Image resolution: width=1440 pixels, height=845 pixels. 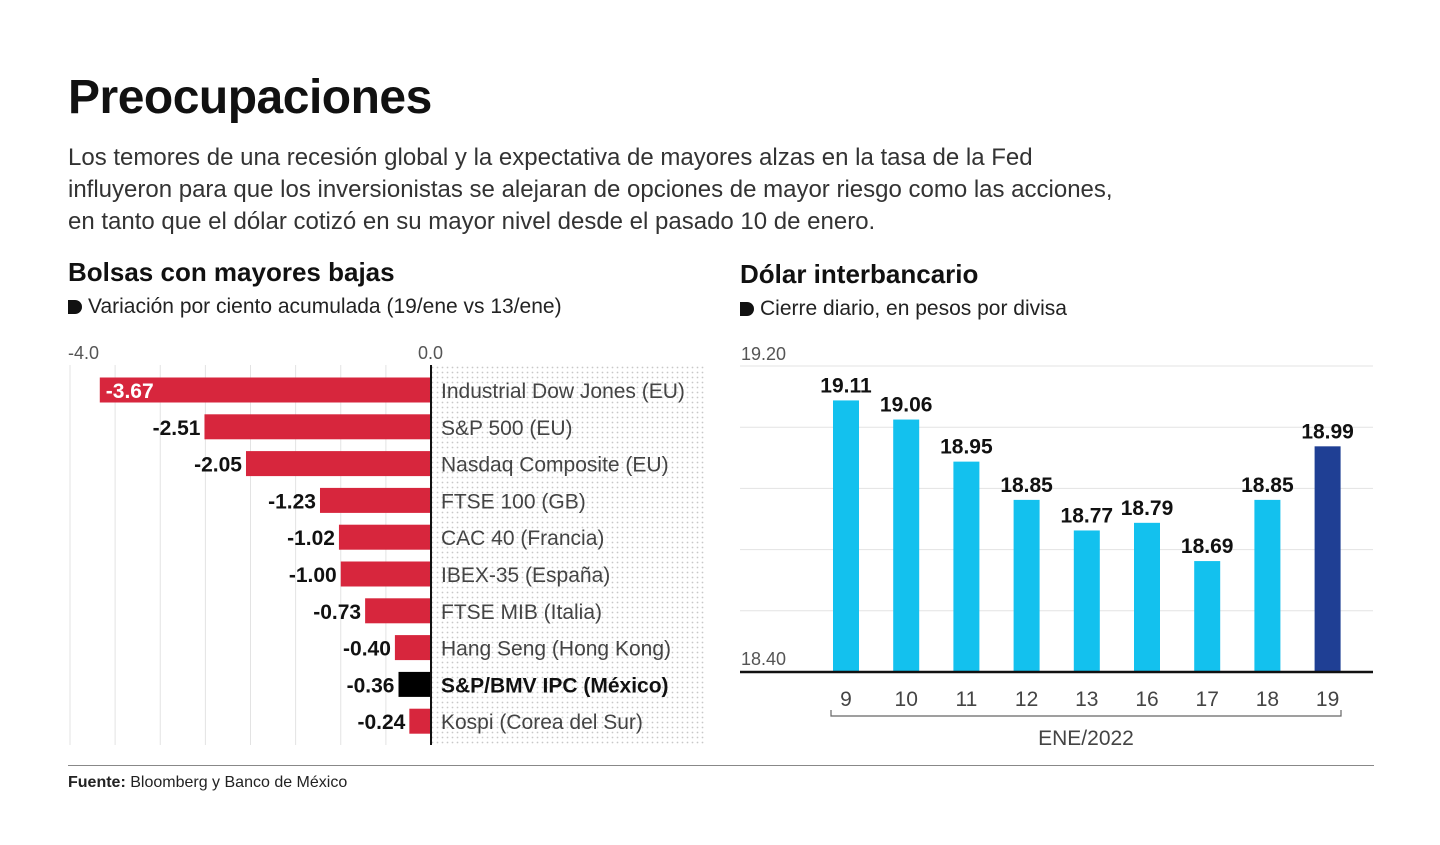 What do you see at coordinates (83, 353) in the screenshot?
I see `x-tick-label: -4.0` at bounding box center [83, 353].